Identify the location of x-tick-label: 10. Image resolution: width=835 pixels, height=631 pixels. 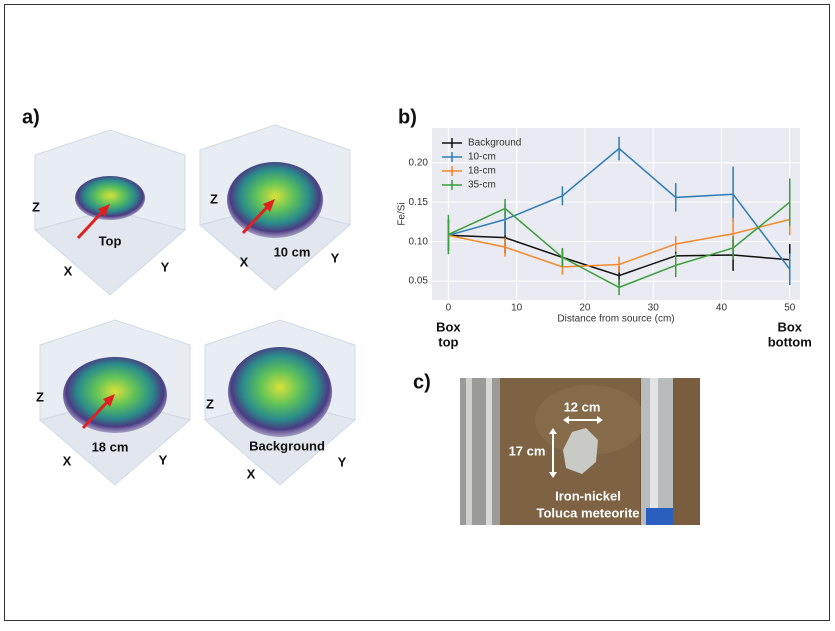
(517, 308).